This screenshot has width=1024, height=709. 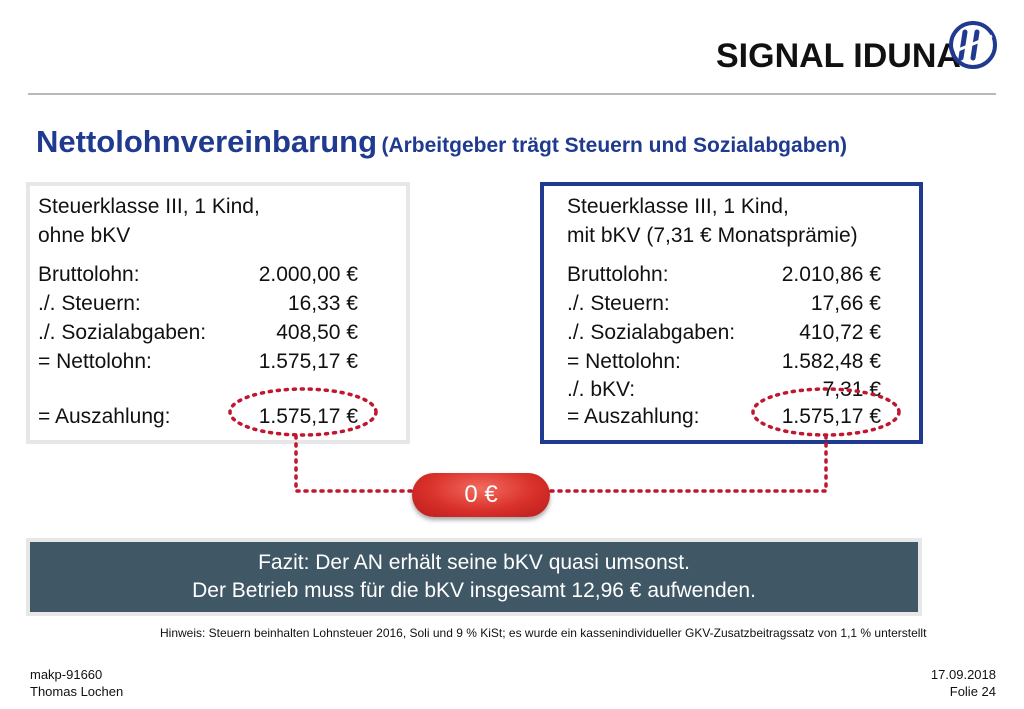 What do you see at coordinates (308, 361) in the screenshot?
I see `left-row-value: 1.575,17 €` at bounding box center [308, 361].